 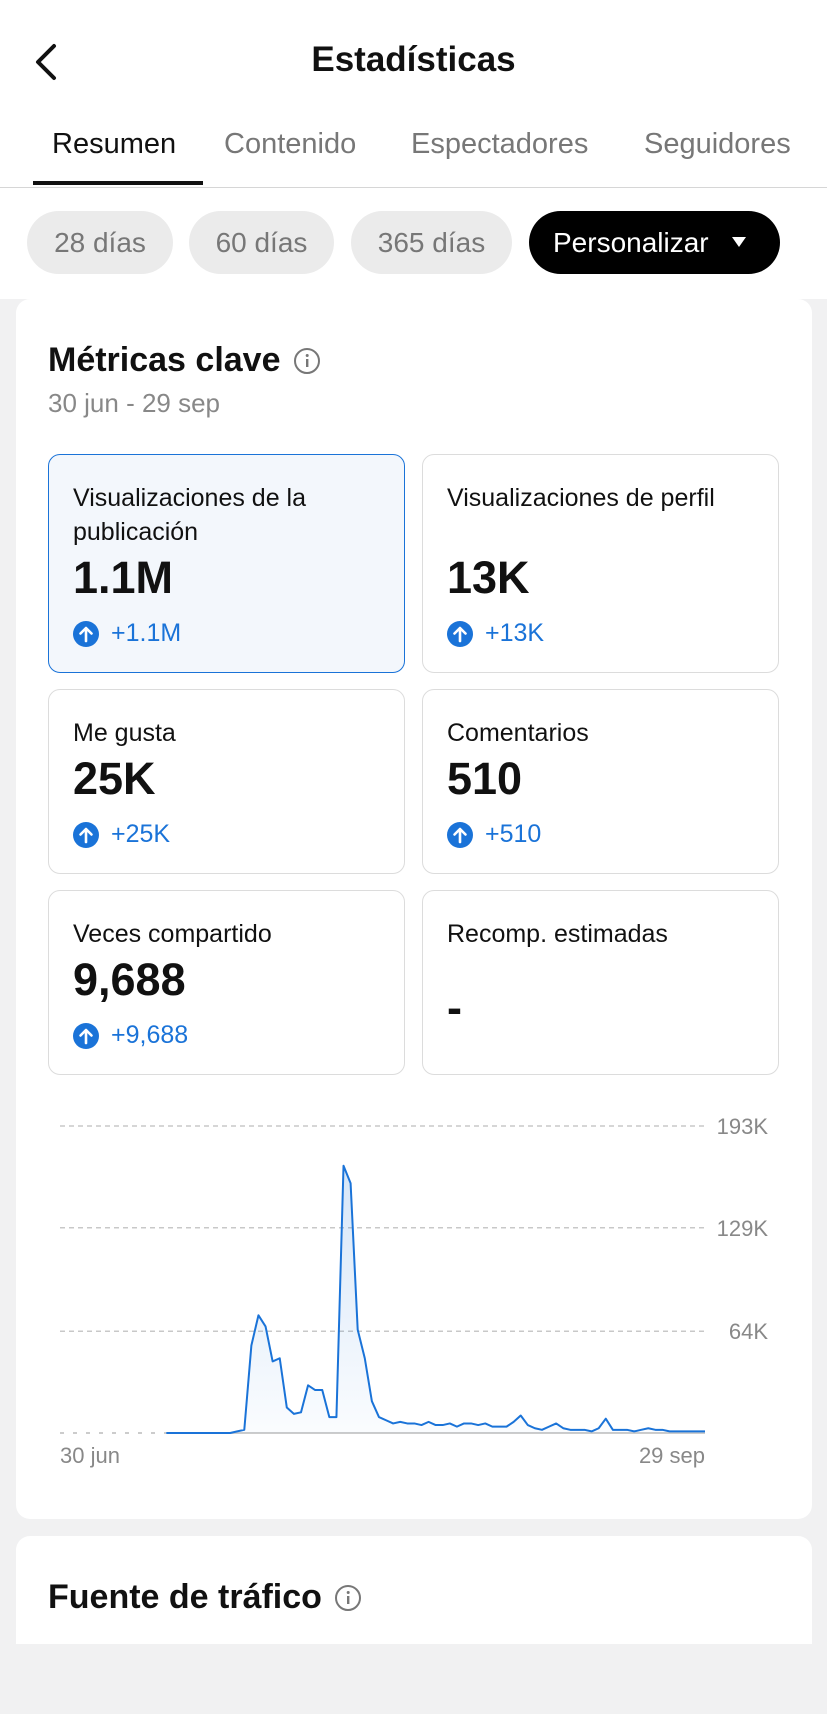 What do you see at coordinates (414, 1590) in the screenshot?
I see `traffic-card` at bounding box center [414, 1590].